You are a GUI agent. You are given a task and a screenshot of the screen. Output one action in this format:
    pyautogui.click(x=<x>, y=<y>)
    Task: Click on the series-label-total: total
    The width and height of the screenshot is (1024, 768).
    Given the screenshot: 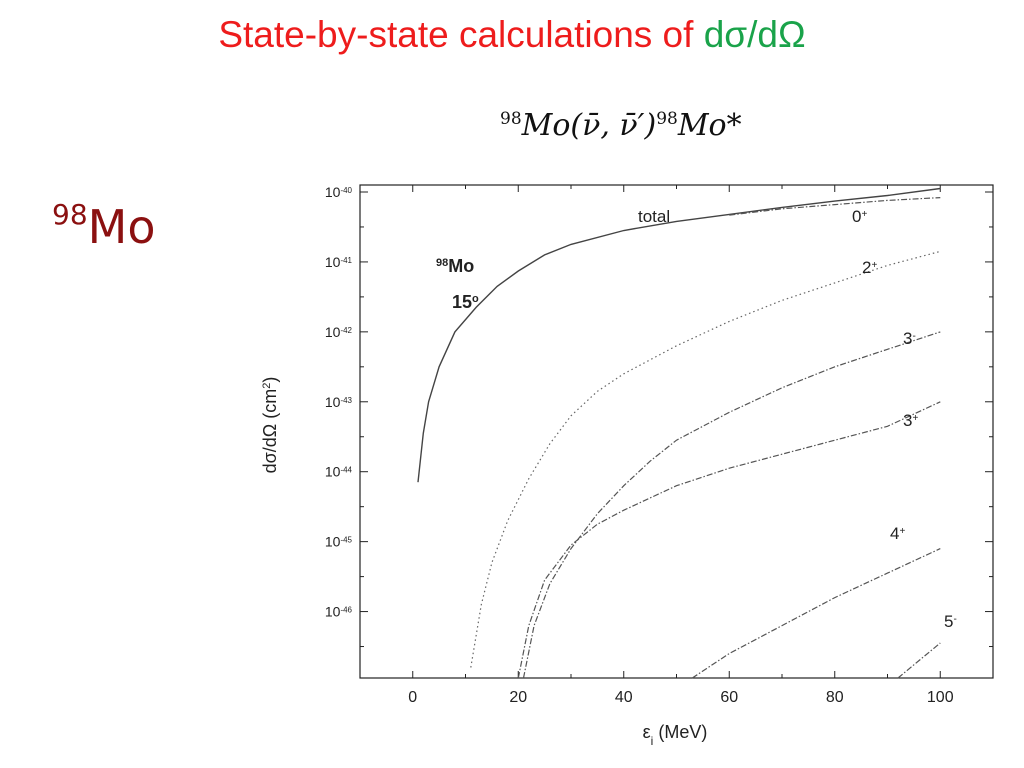 What is the action you would take?
    pyautogui.click(x=654, y=216)
    